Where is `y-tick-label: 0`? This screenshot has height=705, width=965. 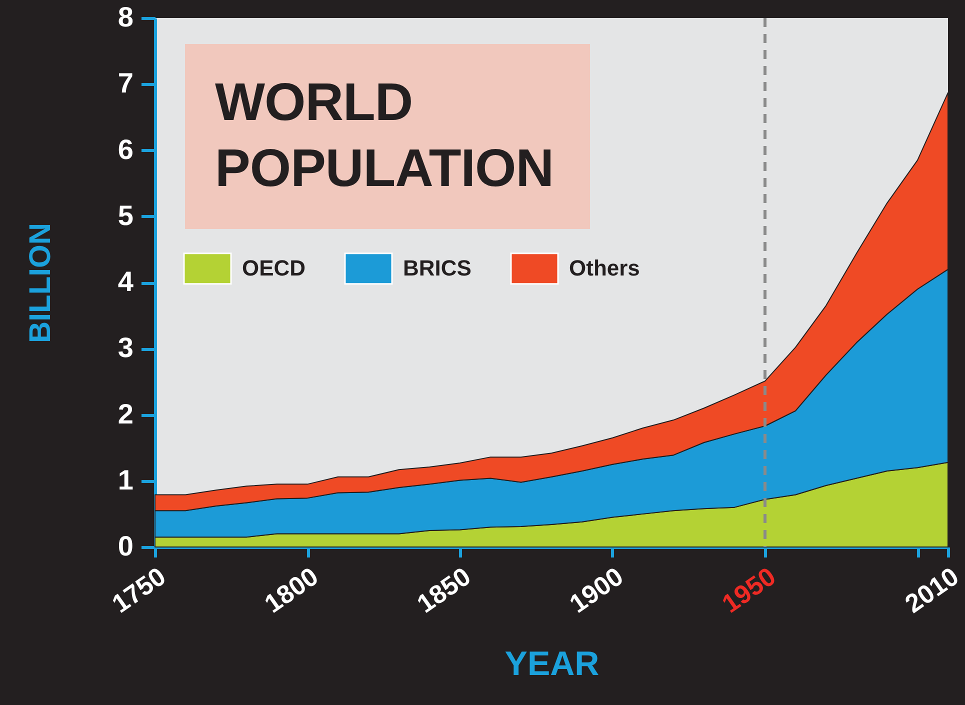
y-tick-label: 0 is located at coordinates (126, 546).